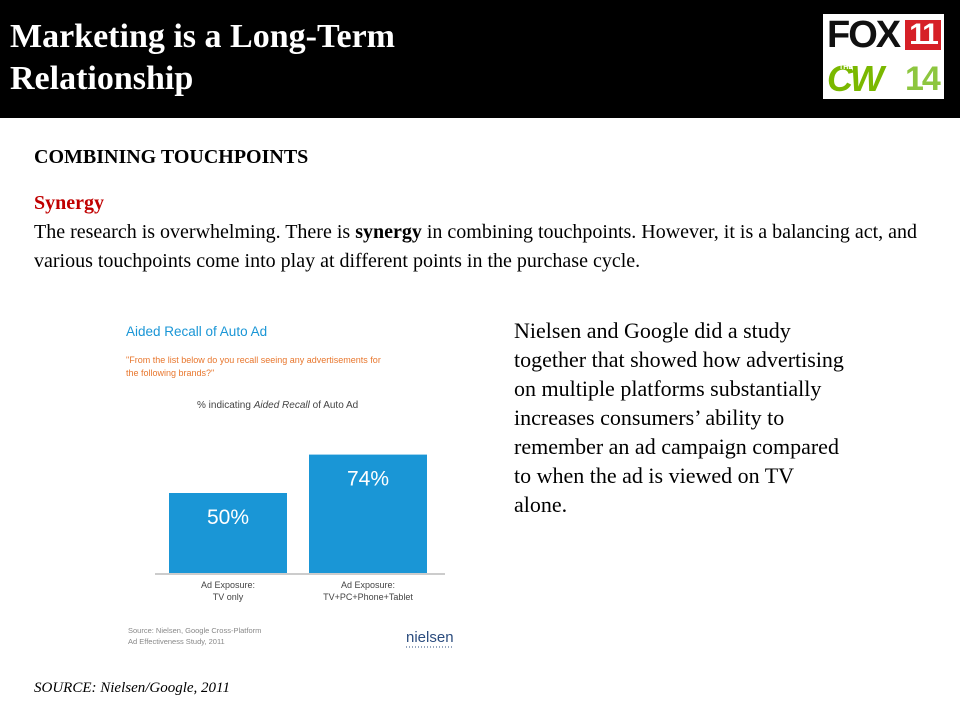 This screenshot has height=720, width=960. What do you see at coordinates (368, 585) in the screenshot?
I see `chart-category-2-line-1: Ad Exposure:` at bounding box center [368, 585].